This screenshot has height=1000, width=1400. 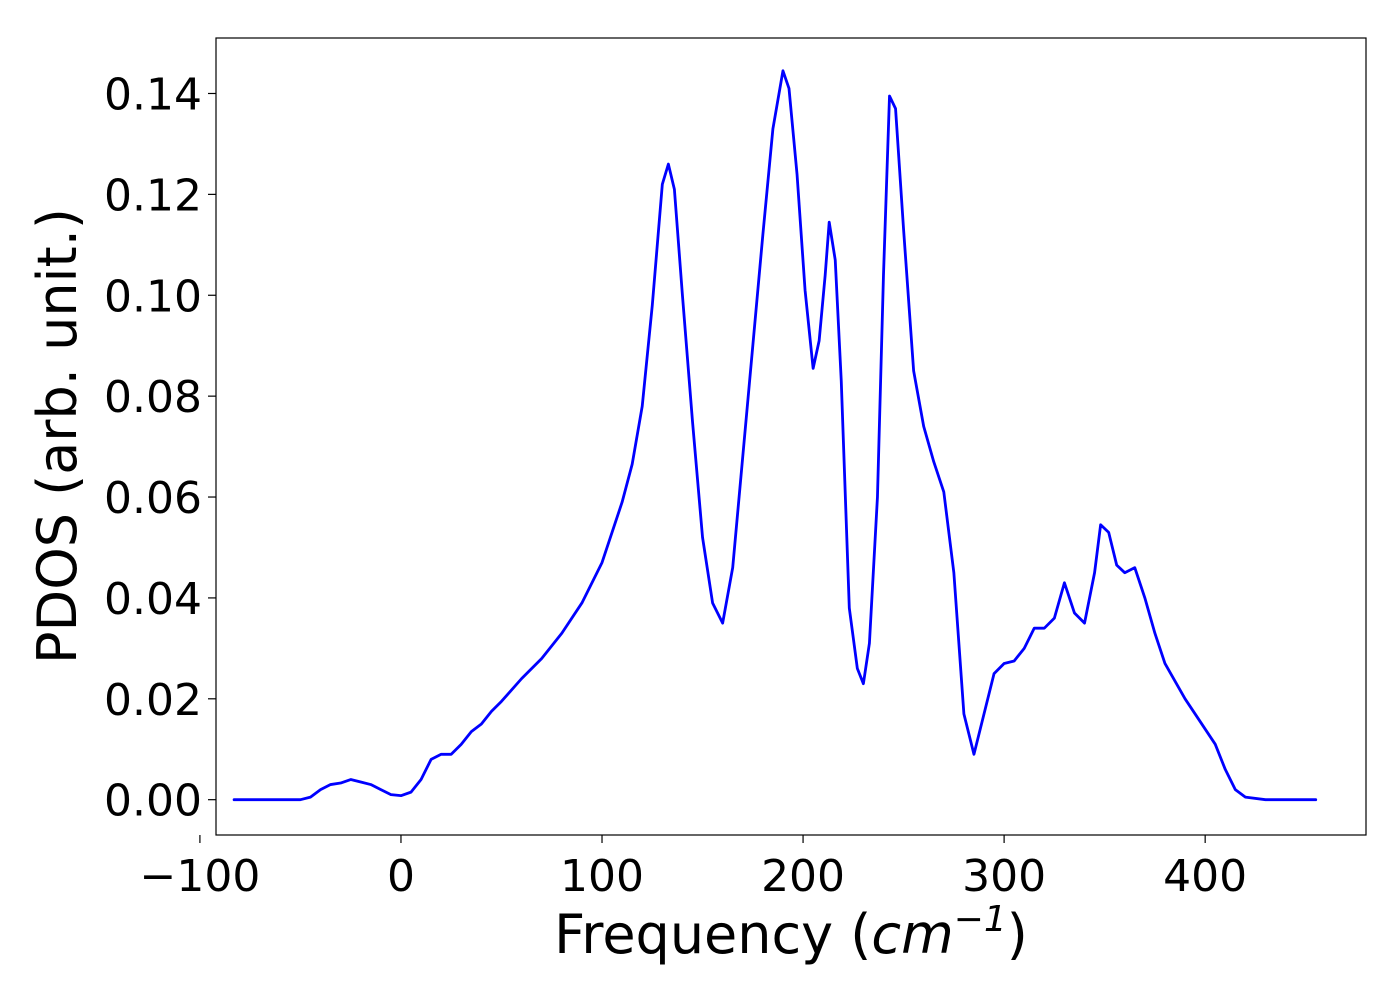 What do you see at coordinates (401, 876) in the screenshot?
I see `x-tick-label: 0` at bounding box center [401, 876].